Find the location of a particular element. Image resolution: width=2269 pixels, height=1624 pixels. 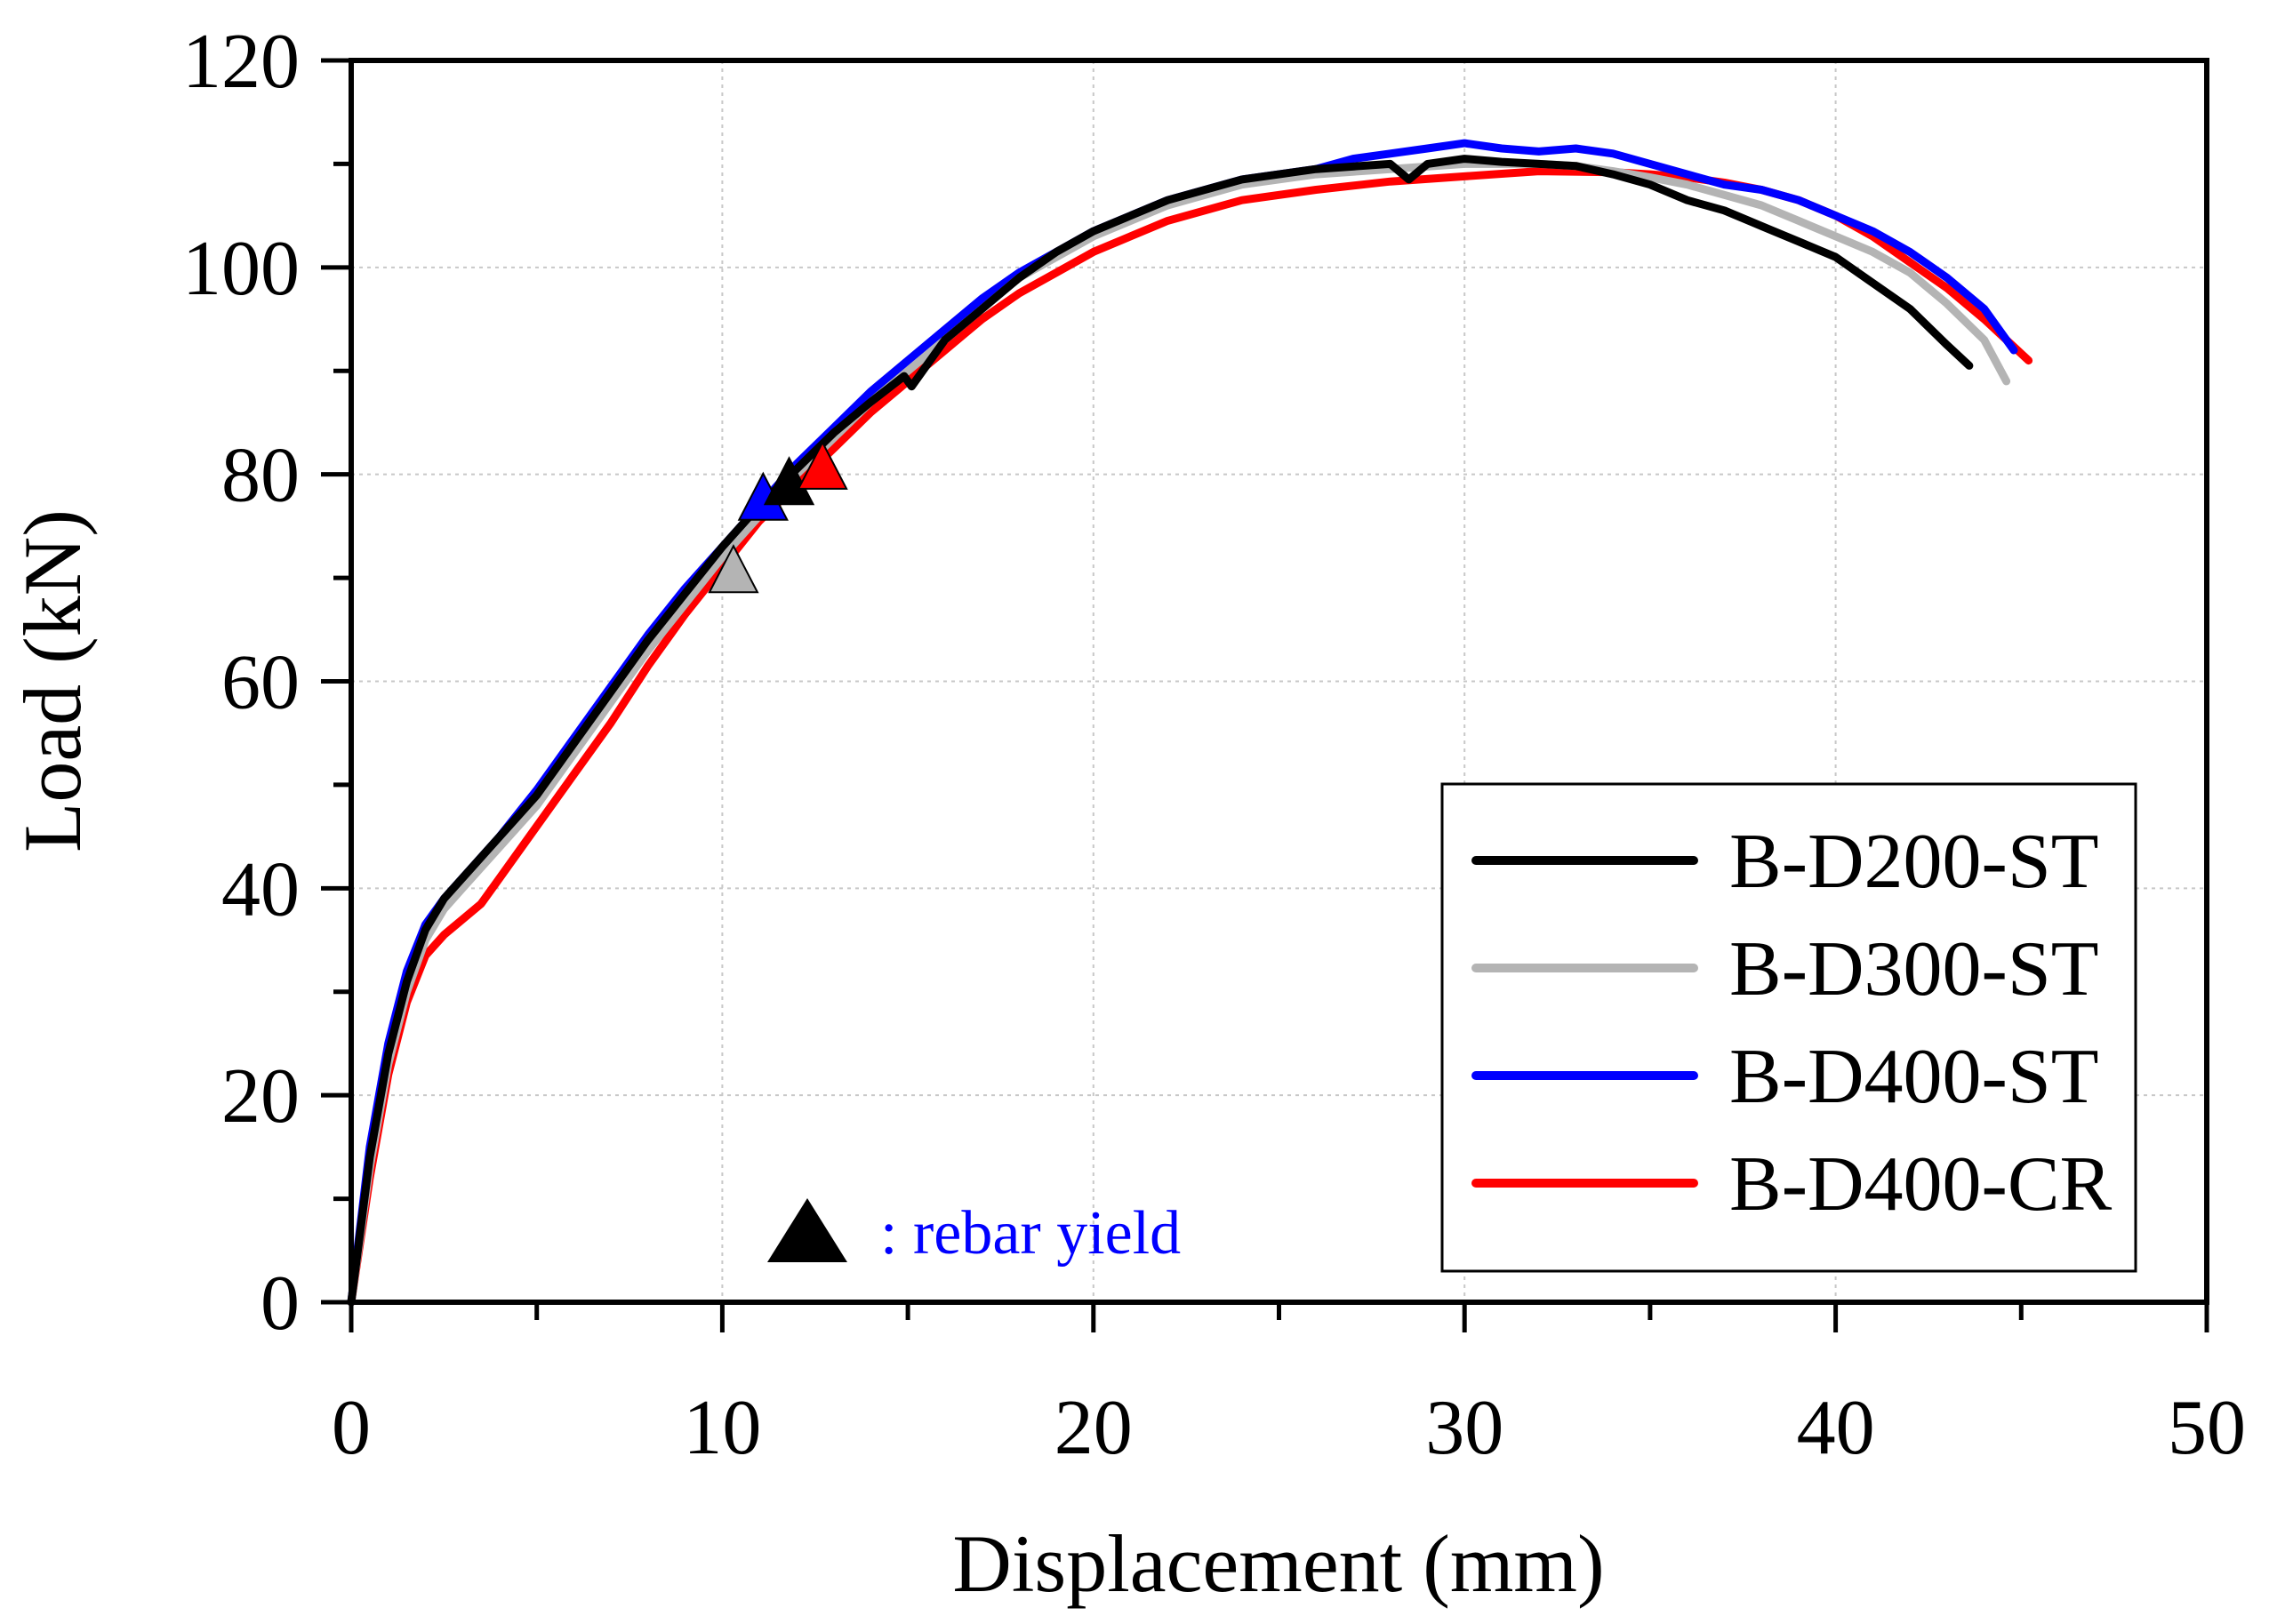

x-tick-label: 50 is located at coordinates (2207, 1428).